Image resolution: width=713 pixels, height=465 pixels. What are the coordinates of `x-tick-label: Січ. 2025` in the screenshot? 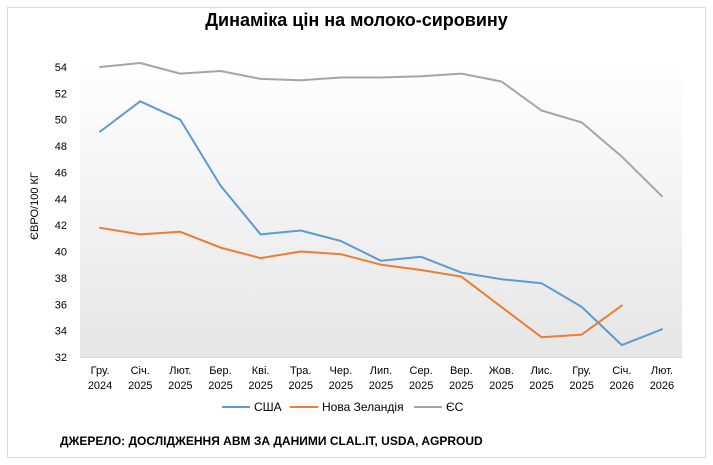 It's located at (140, 378).